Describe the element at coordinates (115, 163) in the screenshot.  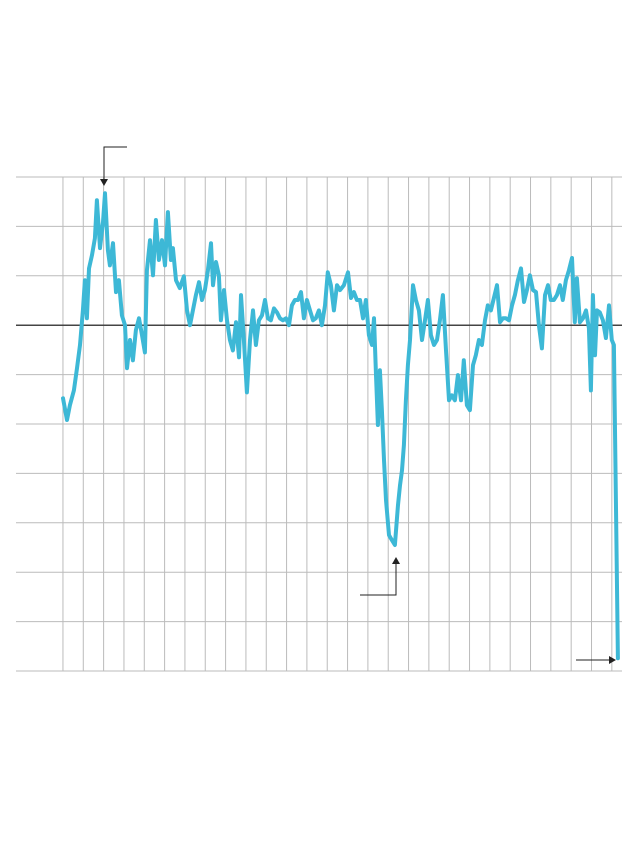
I see `peak-arrow` at that location.